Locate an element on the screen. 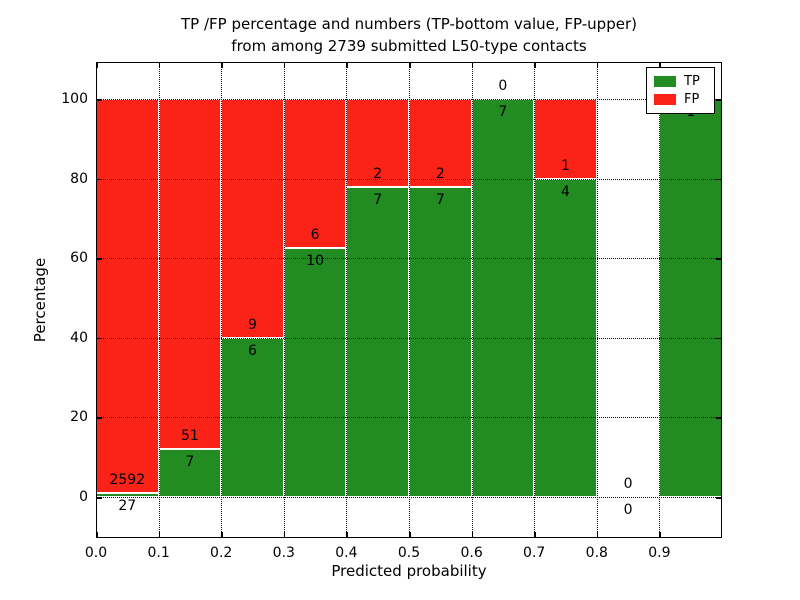  tp-count-label: 10 is located at coordinates (315, 261).